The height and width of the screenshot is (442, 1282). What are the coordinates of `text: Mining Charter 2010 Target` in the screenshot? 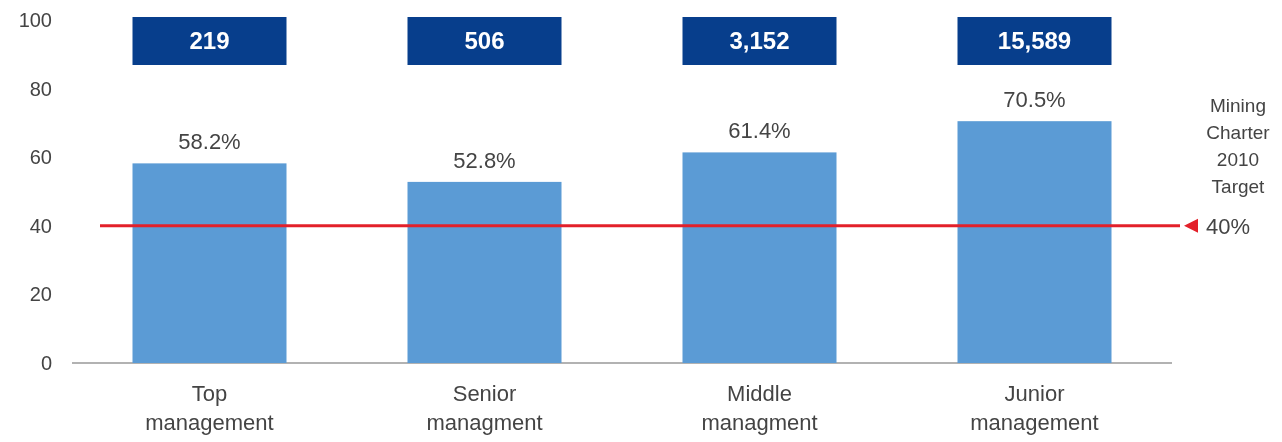 It's located at (1238, 146).